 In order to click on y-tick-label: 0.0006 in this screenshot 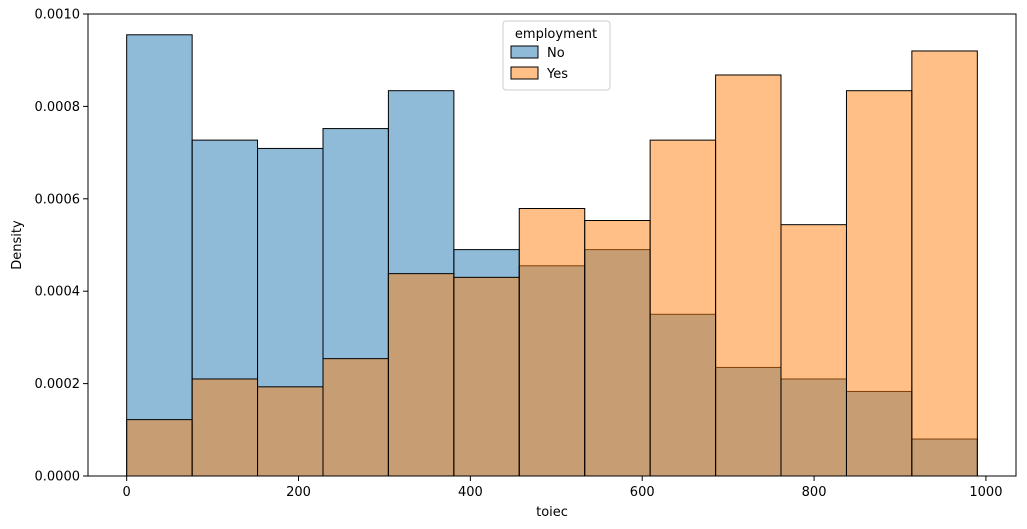, I will do `click(58, 199)`.